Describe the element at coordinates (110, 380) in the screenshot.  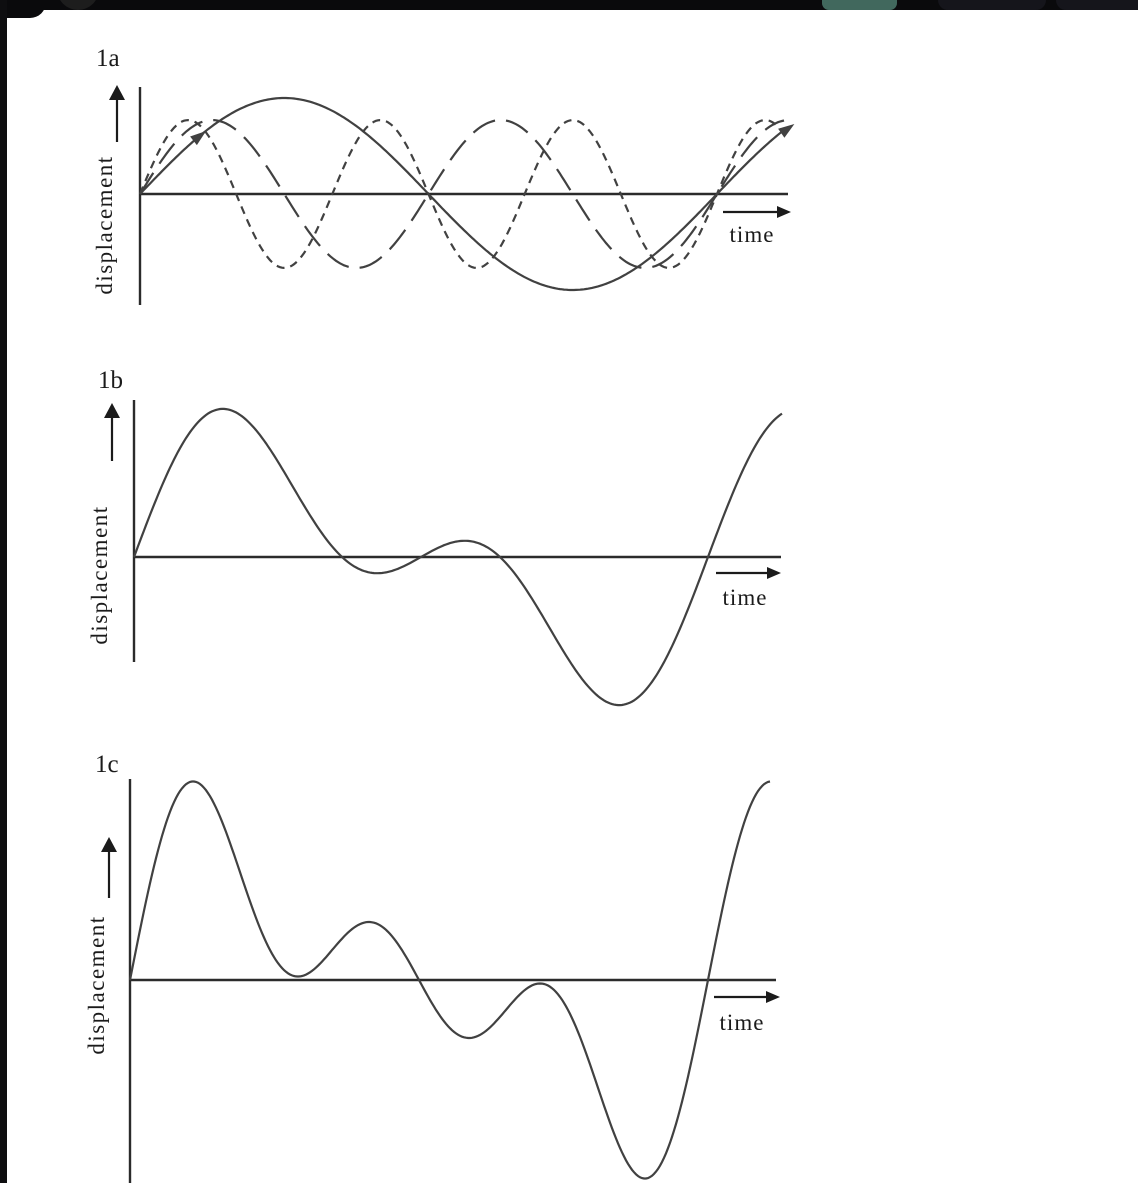
I see `panel-1b-label: 1b` at that location.